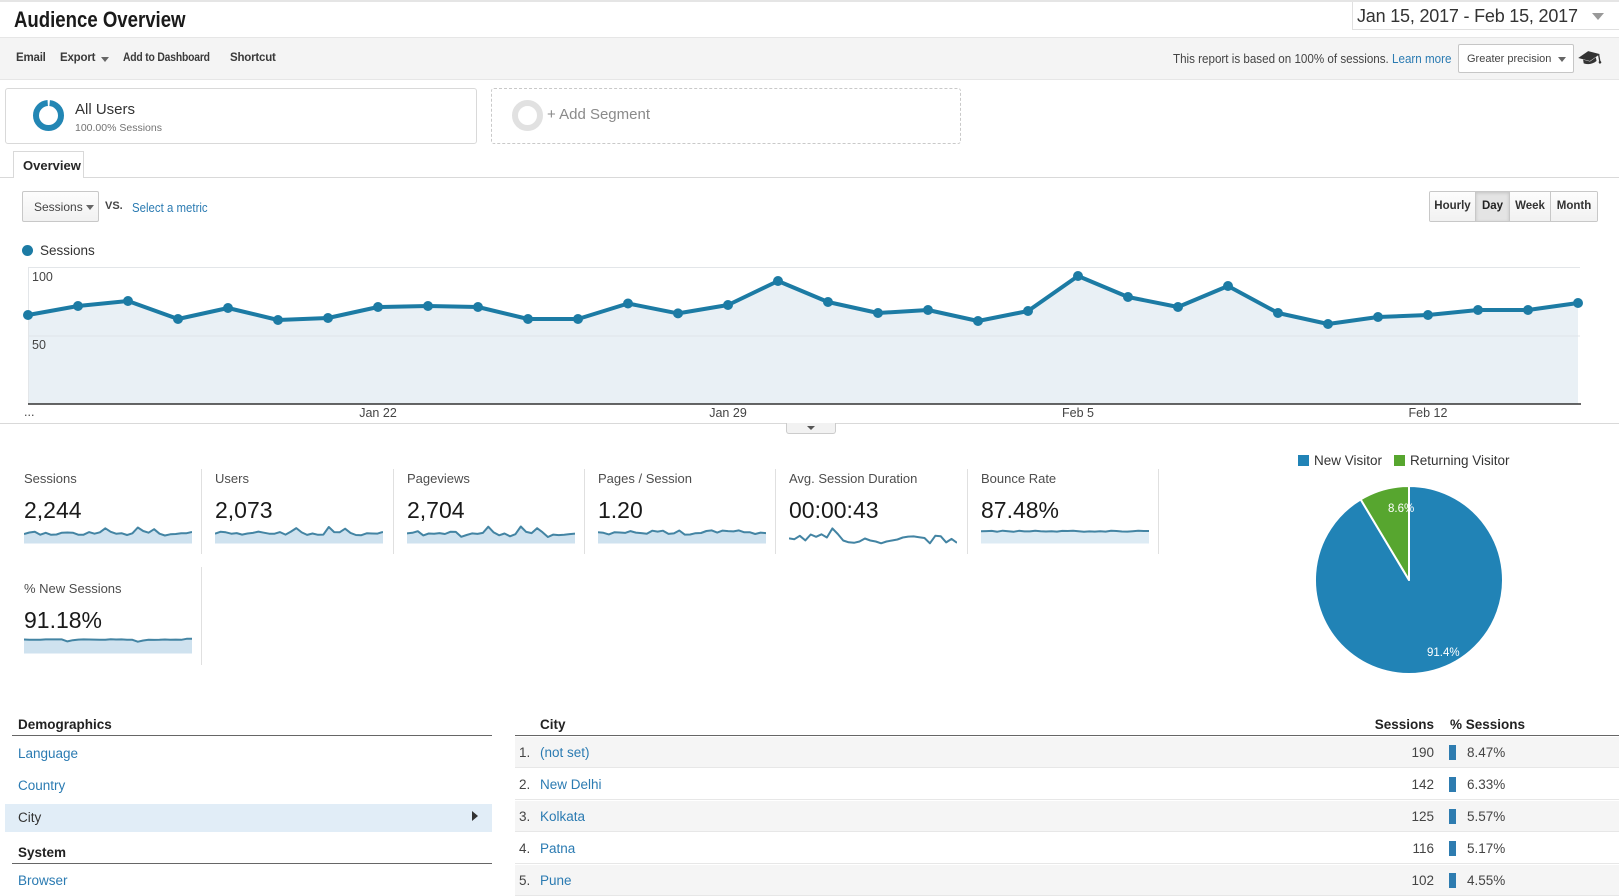 The width and height of the screenshot is (1619, 896). What do you see at coordinates (1401, 509) in the screenshot?
I see `svg-text: 8.6%` at bounding box center [1401, 509].